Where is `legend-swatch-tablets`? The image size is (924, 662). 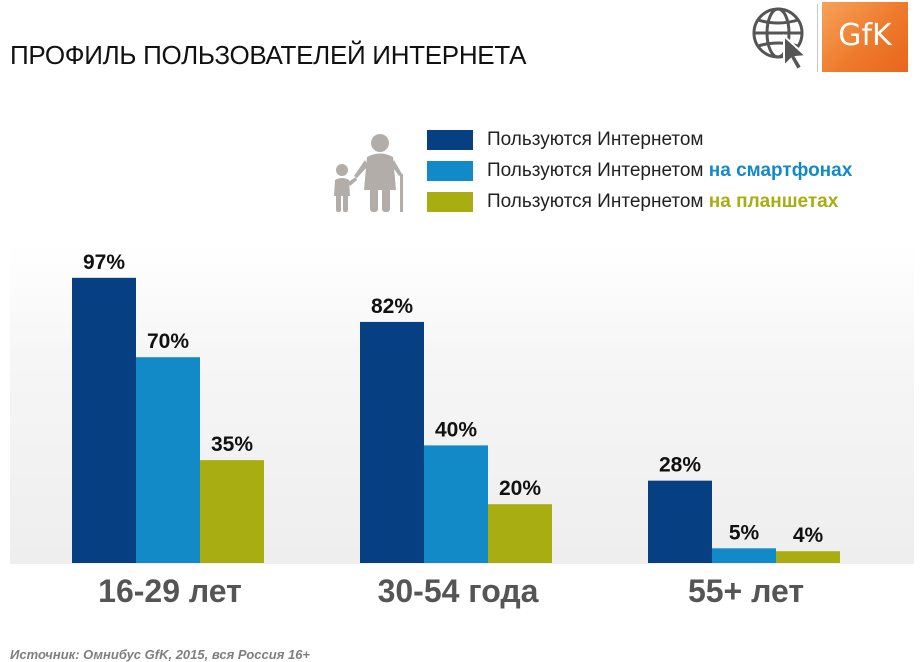 legend-swatch-tablets is located at coordinates (450, 202).